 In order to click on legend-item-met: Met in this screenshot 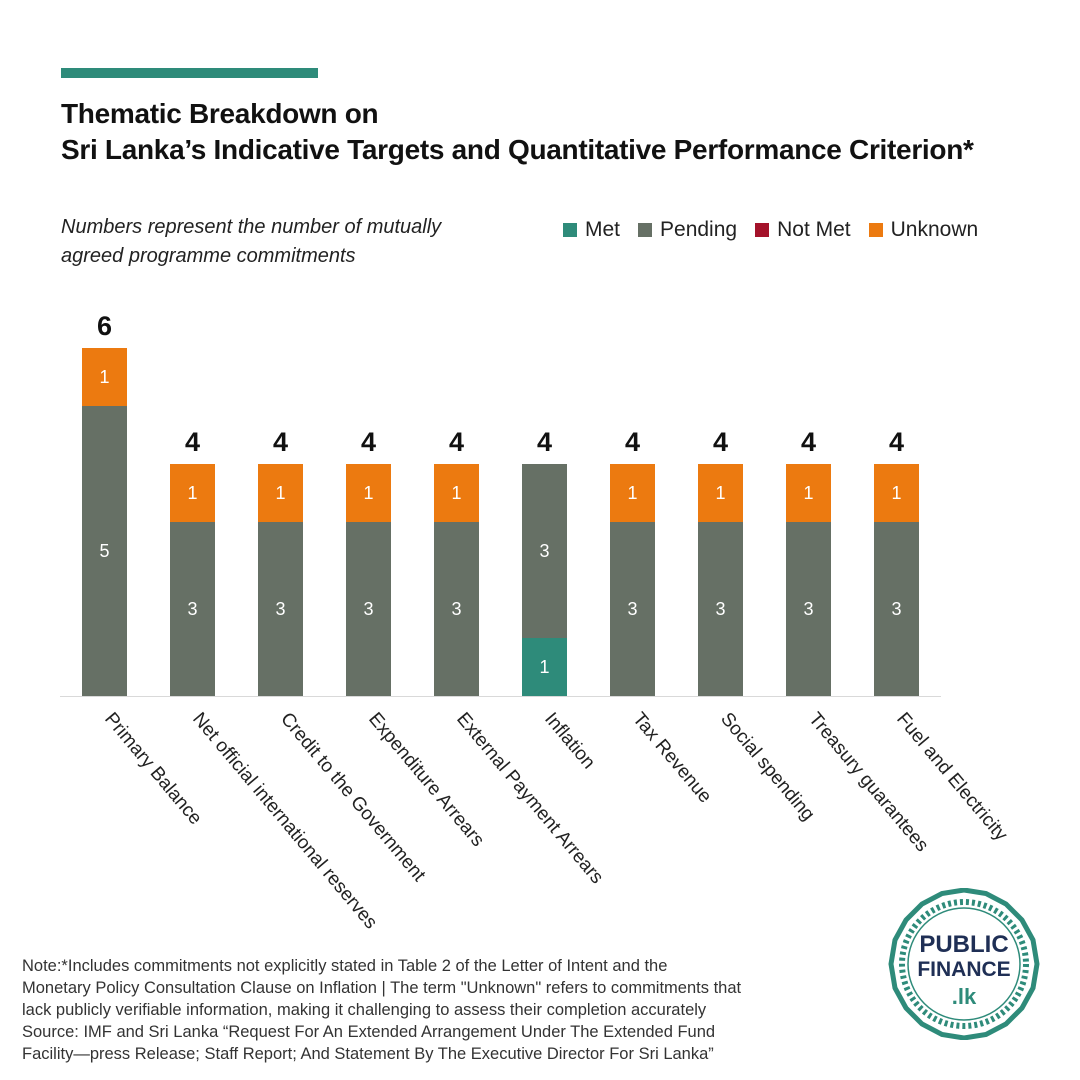, I will do `click(591, 230)`.